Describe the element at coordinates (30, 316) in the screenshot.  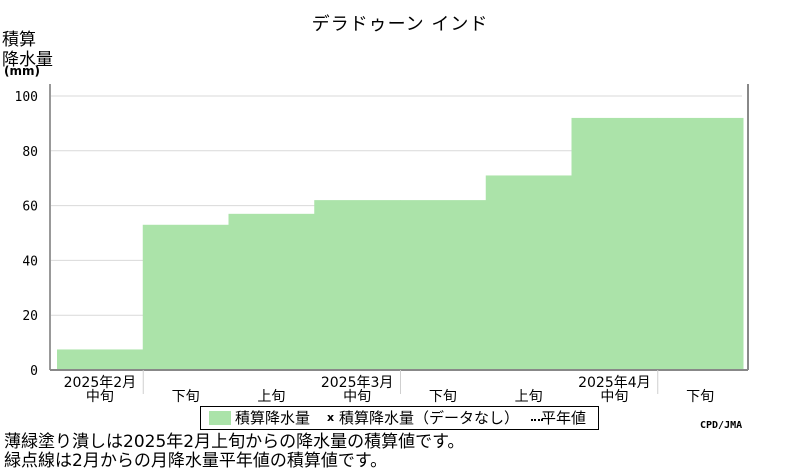
I see `y-tick-label-20: 20` at that location.